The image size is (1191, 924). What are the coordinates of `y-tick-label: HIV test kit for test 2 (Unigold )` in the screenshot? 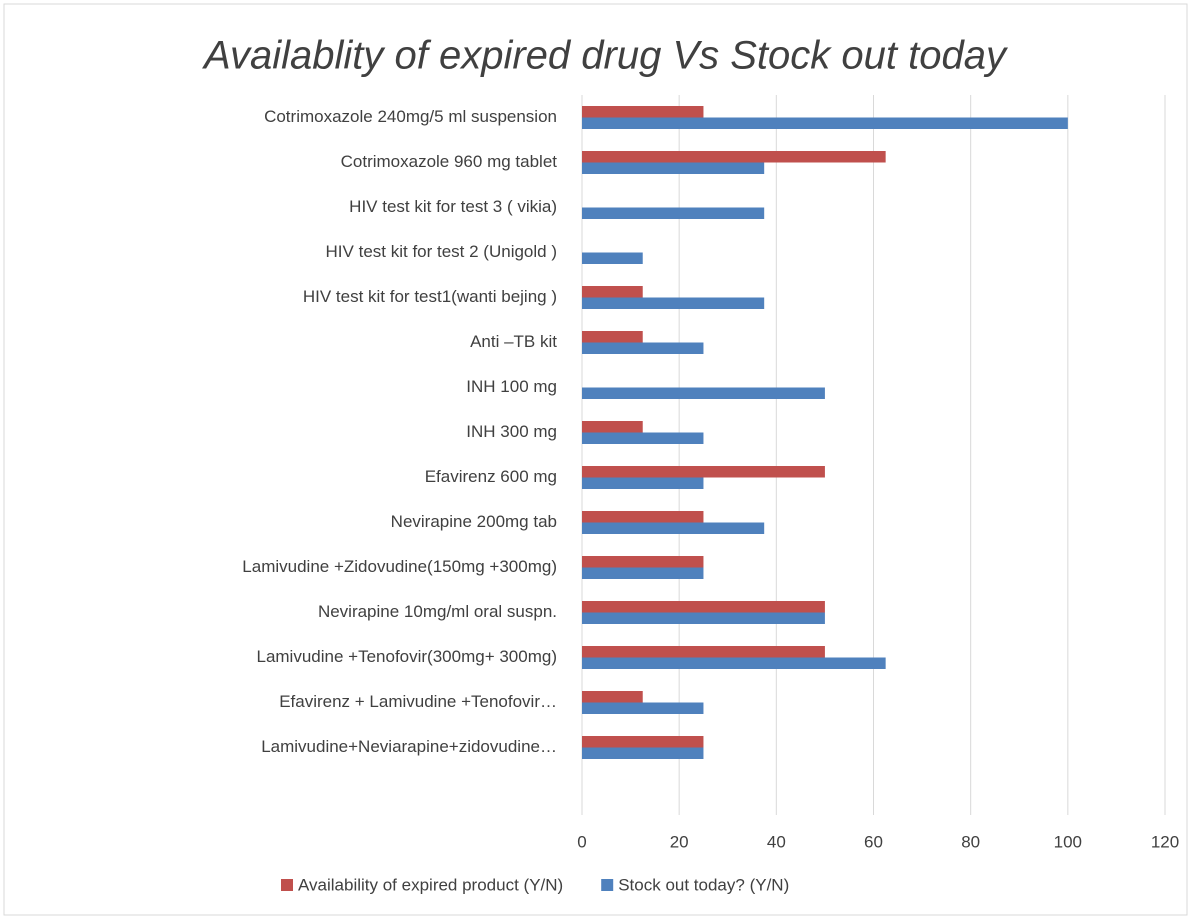 It's located at (441, 251).